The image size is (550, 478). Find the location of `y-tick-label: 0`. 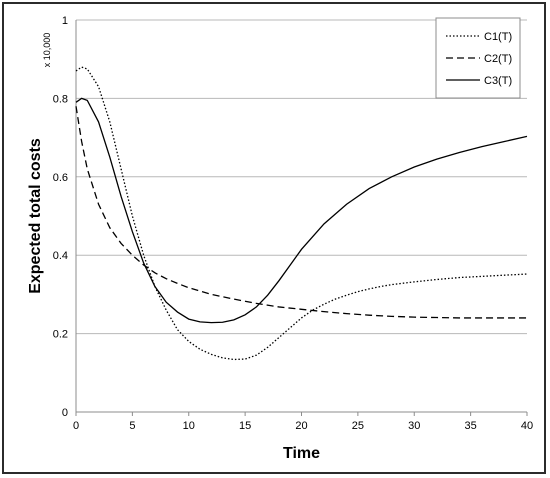

y-tick-label: 0 is located at coordinates (65, 413).